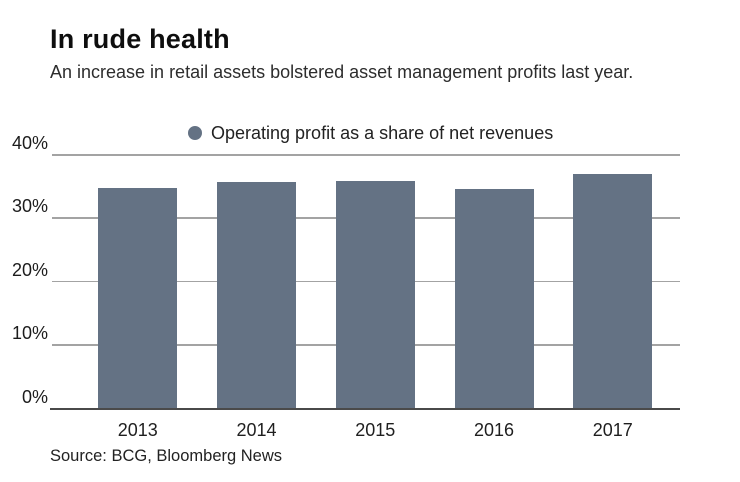  I want to click on y-axis-tick-label: 10%, so click(29, 333).